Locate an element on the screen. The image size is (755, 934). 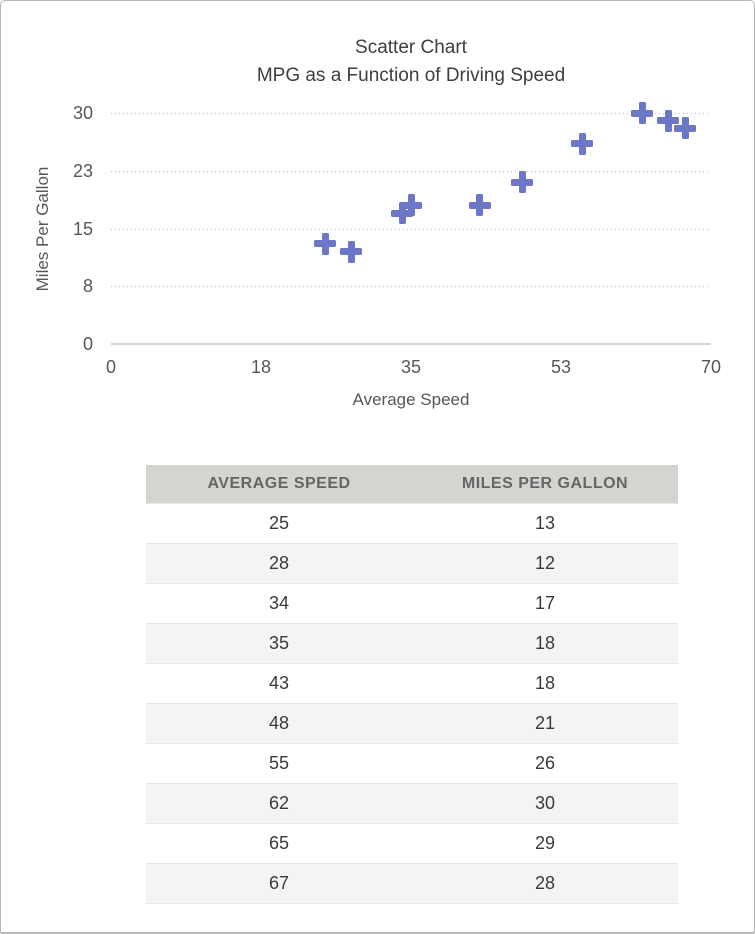
table-cell-9-0: 67 is located at coordinates (279, 883).